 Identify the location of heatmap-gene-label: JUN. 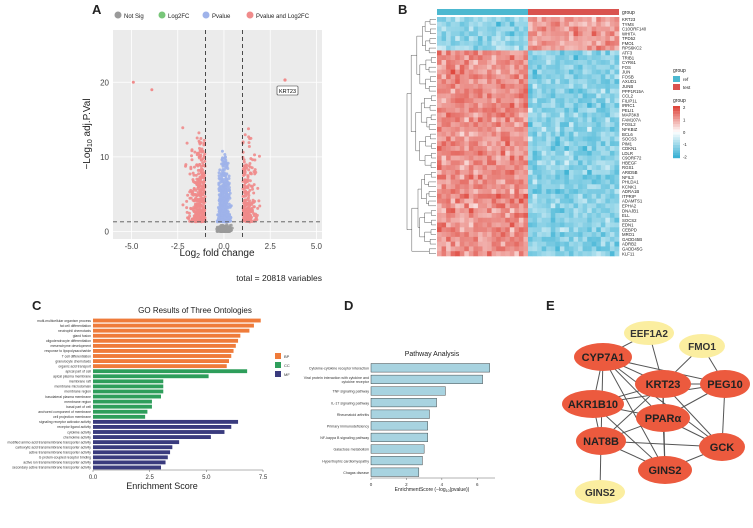
(626, 72).